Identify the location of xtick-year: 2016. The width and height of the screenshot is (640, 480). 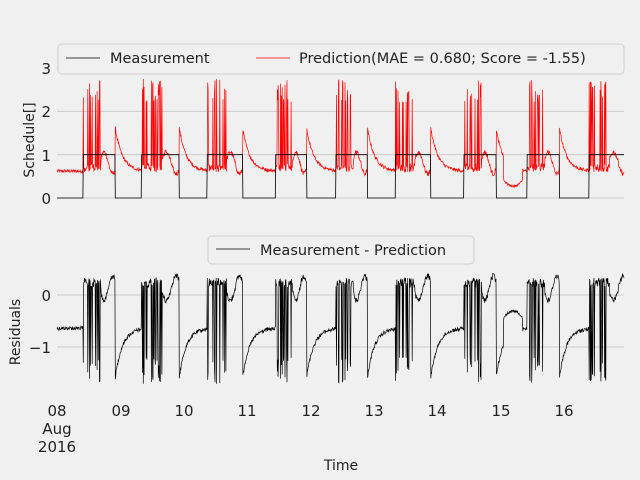
(57, 447).